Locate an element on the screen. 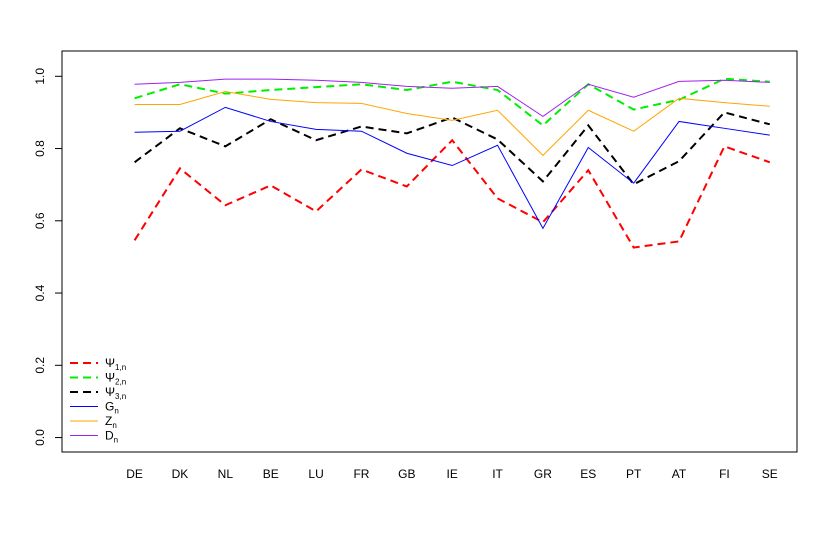 This screenshot has width=830, height=534. legend-label: Zn is located at coordinates (111, 422).